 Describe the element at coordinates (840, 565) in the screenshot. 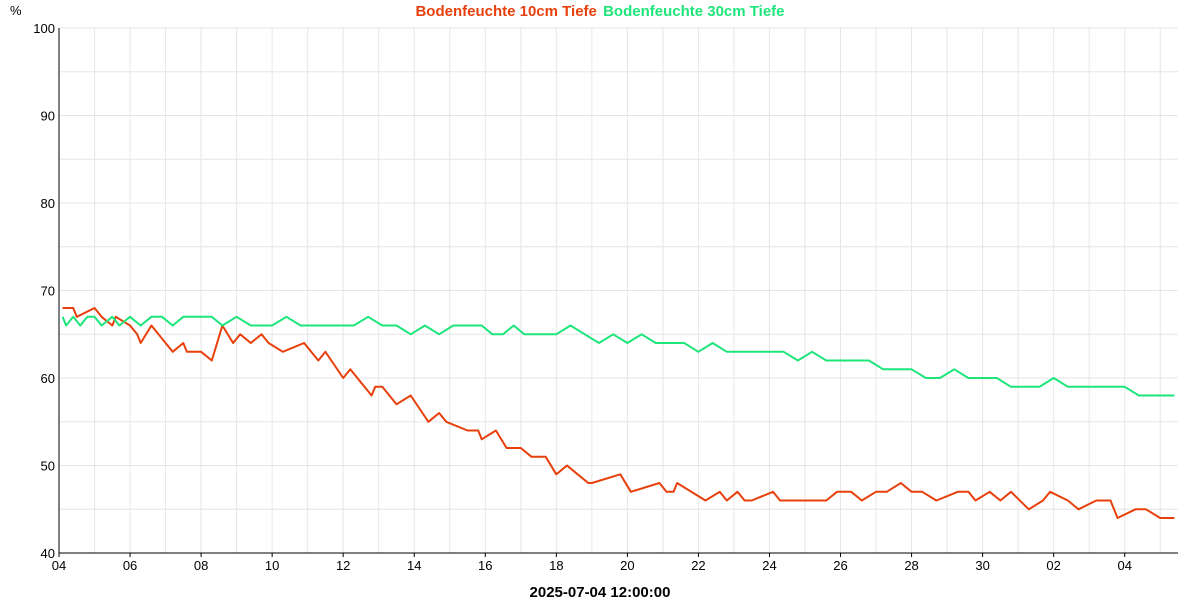

I see `x-tick-label: 26` at that location.